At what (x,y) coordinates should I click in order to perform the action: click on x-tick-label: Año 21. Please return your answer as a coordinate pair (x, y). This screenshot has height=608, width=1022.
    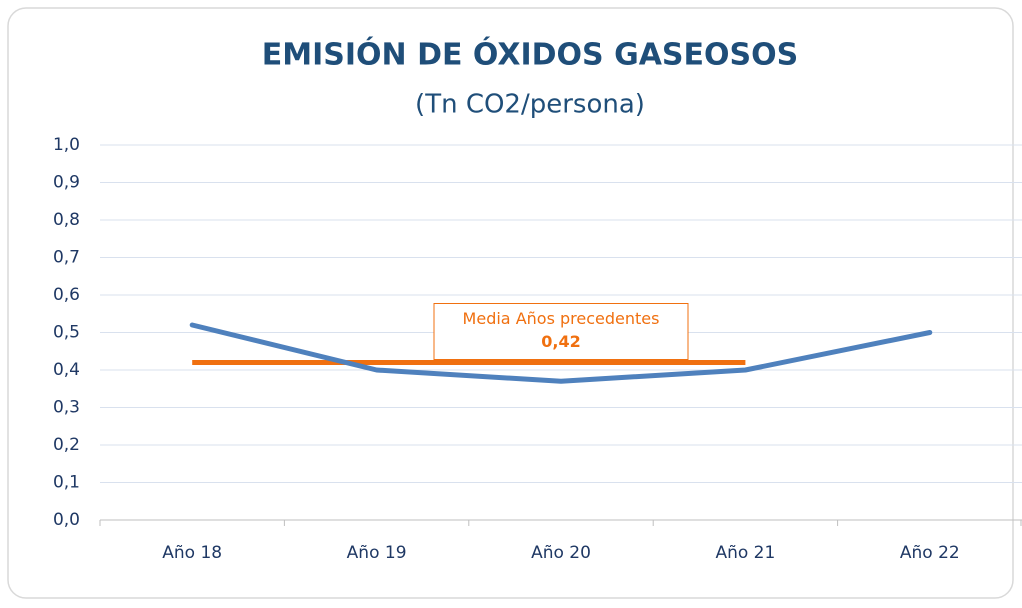
    Looking at the image, I should click on (745, 553).